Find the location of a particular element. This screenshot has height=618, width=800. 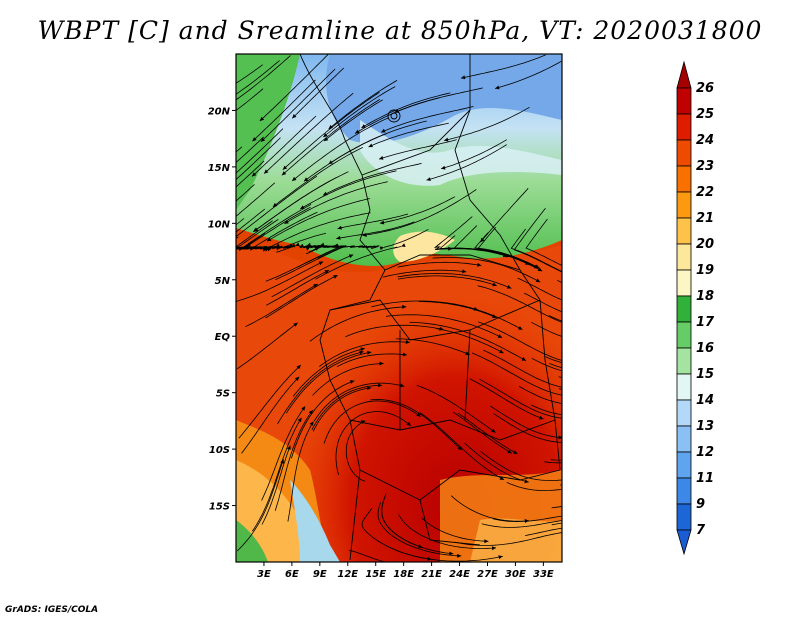

lon-tick-label: 21E is located at coordinates (431, 574).